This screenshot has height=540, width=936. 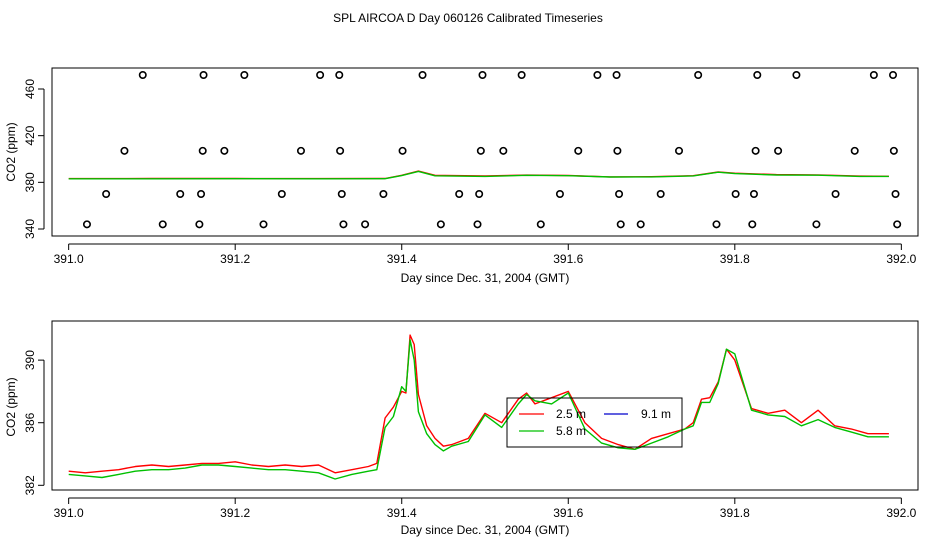 I want to click on top-series-line-5-8-m, so click(x=478, y=175).